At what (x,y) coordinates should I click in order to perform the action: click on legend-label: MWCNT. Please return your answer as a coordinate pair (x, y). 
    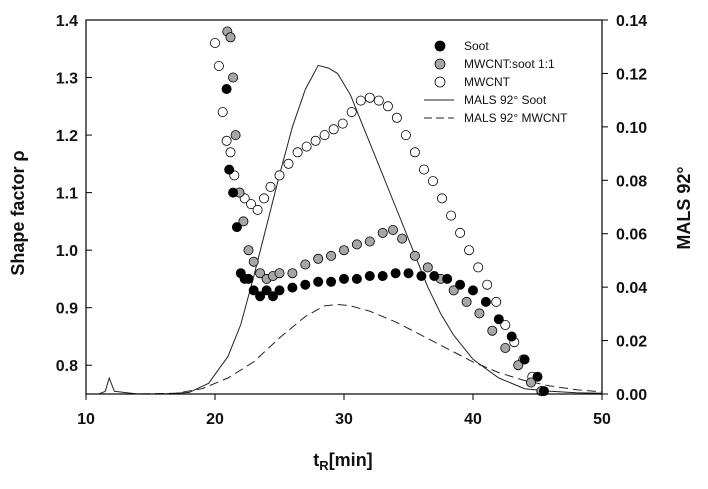
    Looking at the image, I should click on (487, 82).